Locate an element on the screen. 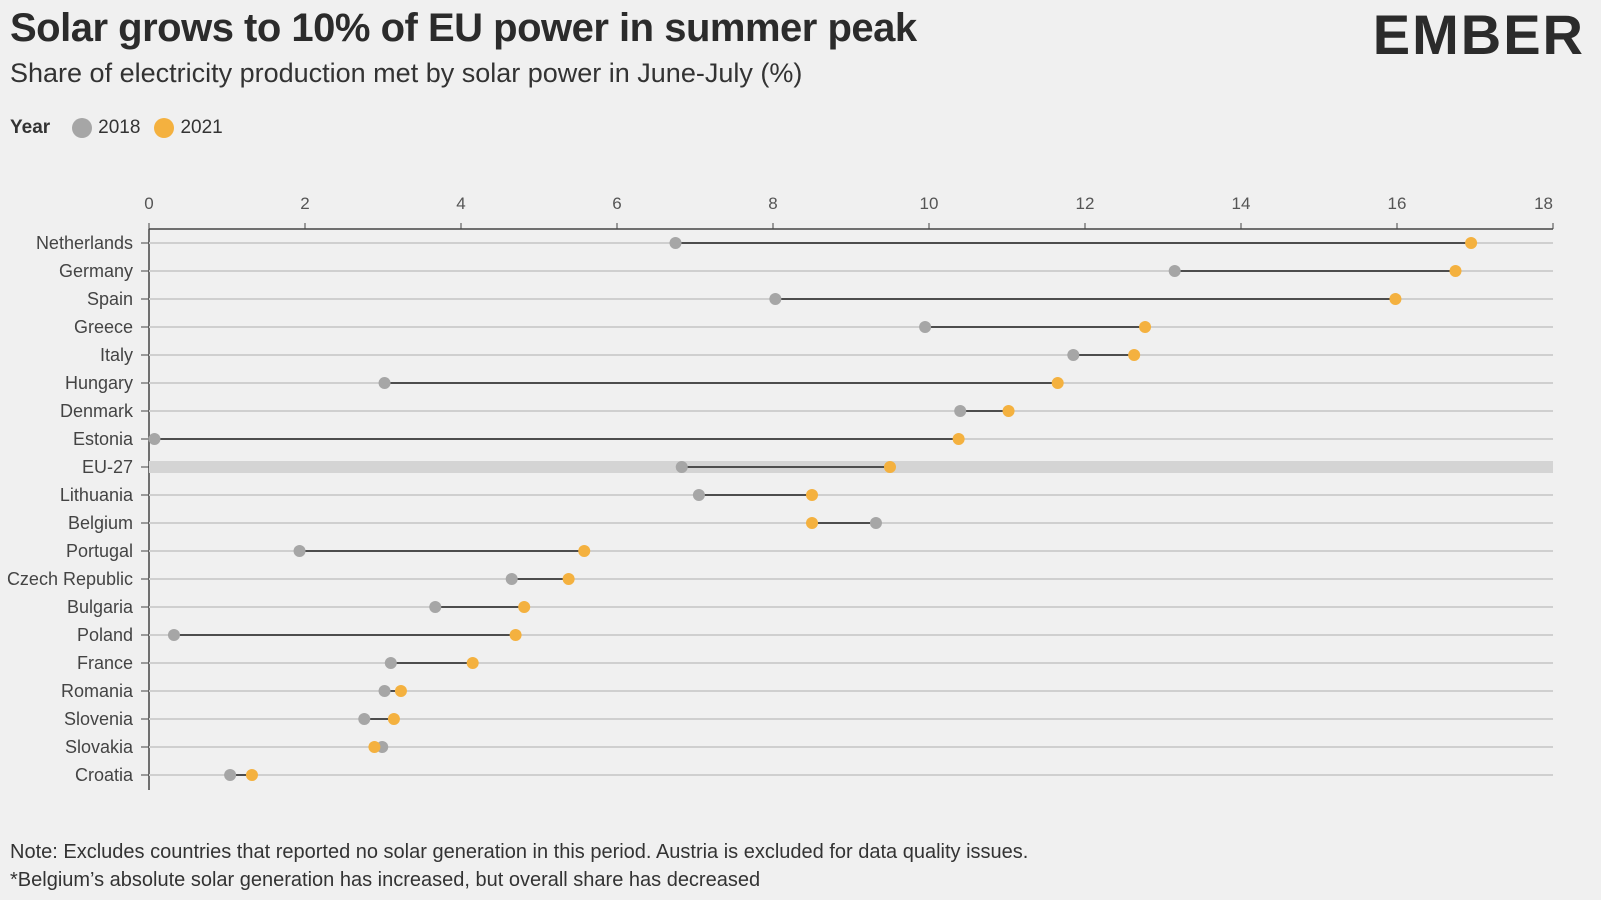 The image size is (1601, 900). x-tick-label: 6 is located at coordinates (616, 203).